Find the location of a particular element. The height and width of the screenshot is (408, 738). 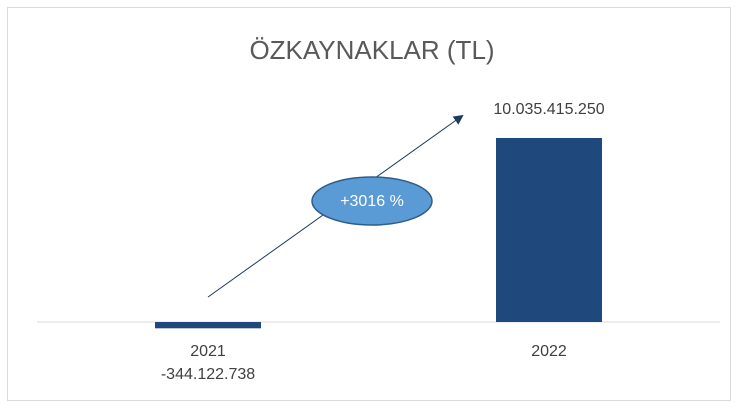

data-label: 10.035.415.250 is located at coordinates (548, 109).